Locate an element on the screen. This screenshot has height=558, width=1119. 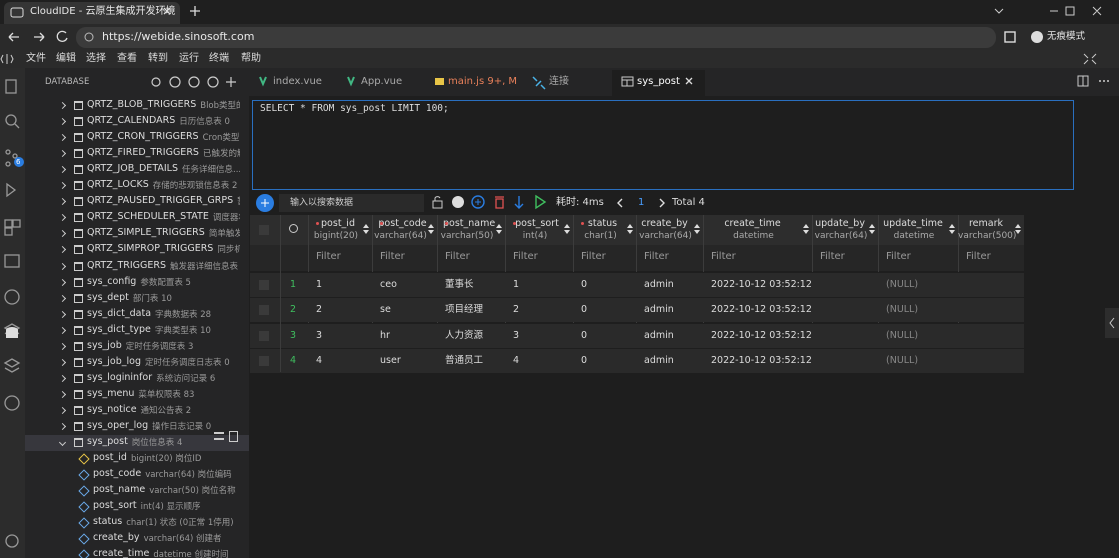
grid-cell: hr is located at coordinates (385, 335).